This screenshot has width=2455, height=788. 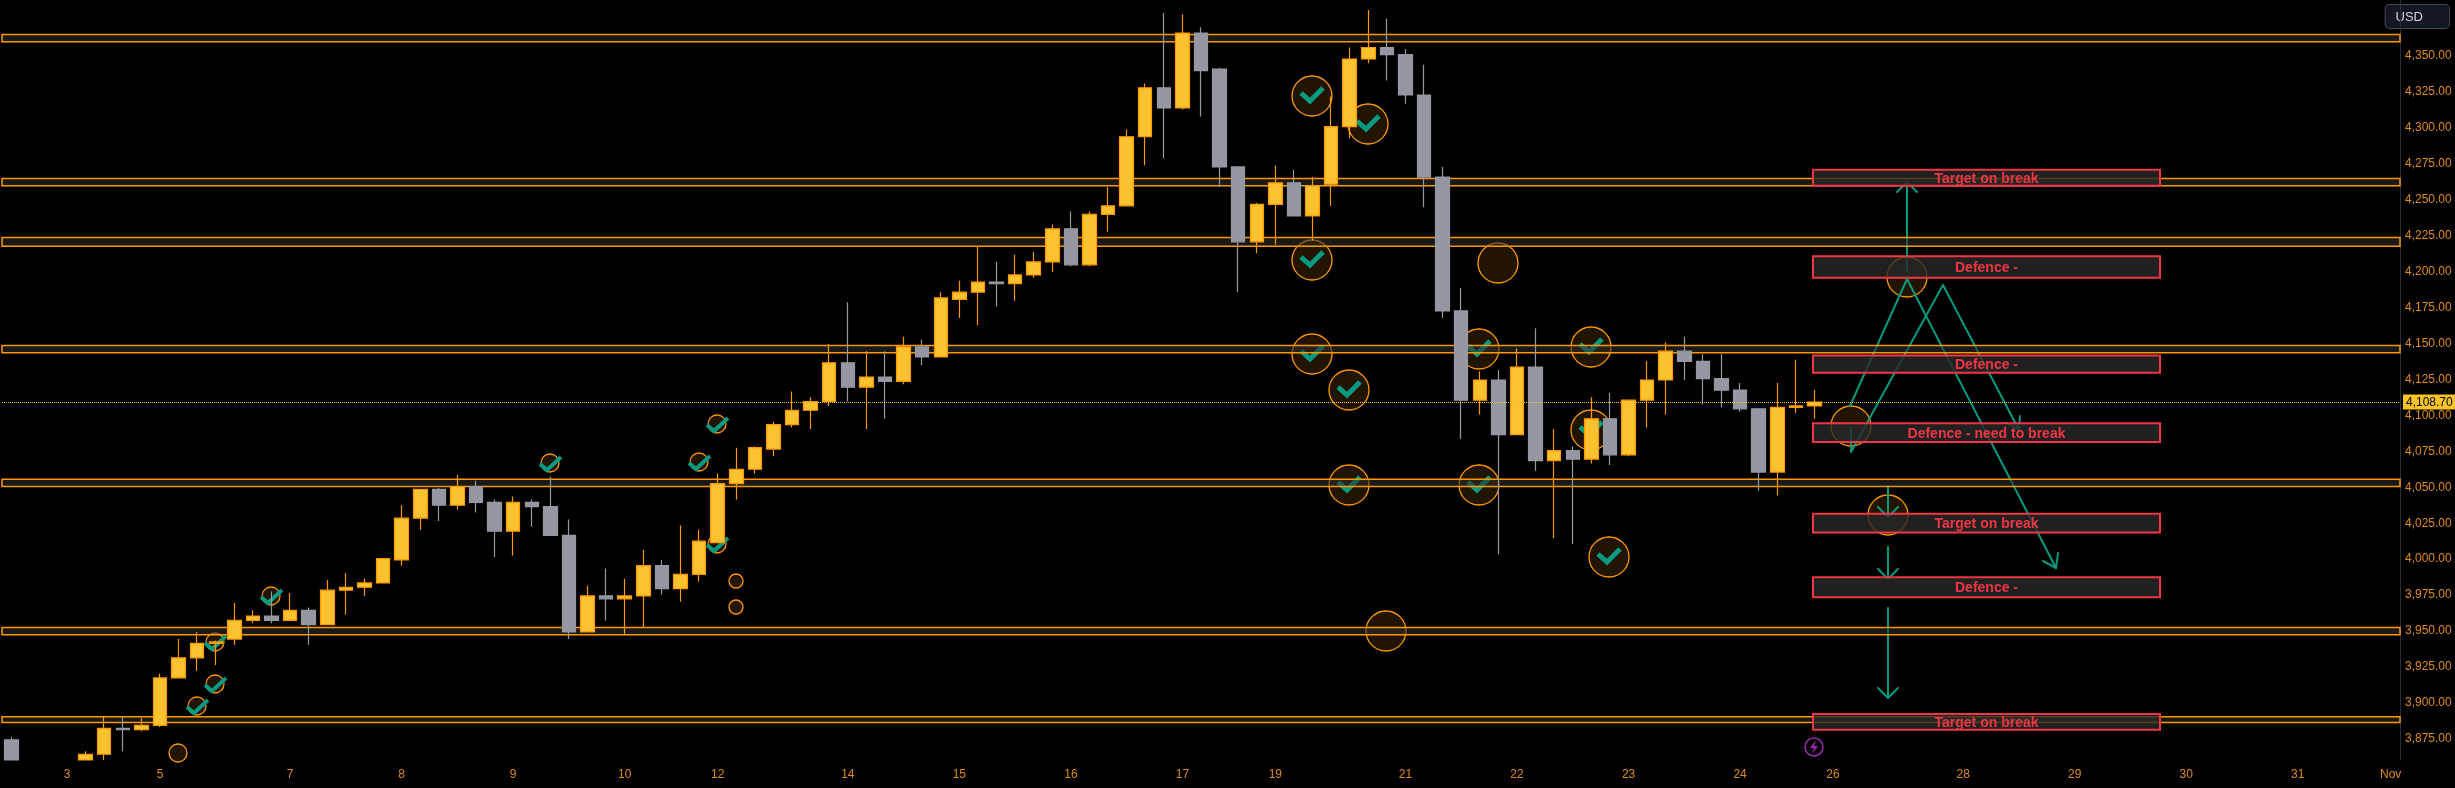 What do you see at coordinates (2429, 738) in the screenshot?
I see `y-tick-label: 3,875.00` at bounding box center [2429, 738].